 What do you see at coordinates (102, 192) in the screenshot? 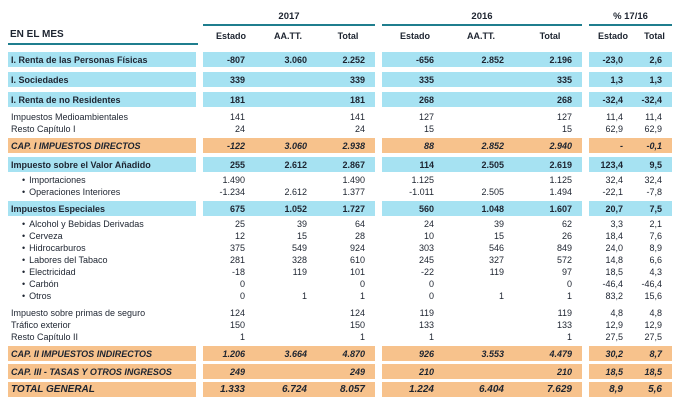
I see `row-label: Operaciones Interiores` at bounding box center [102, 192].